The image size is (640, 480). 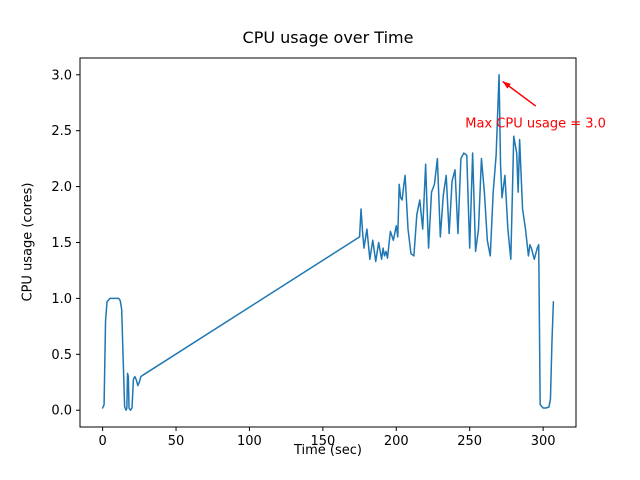 I want to click on x-axis-ticks: 0 50 100 150 200 250 300, so click(x=327, y=438).